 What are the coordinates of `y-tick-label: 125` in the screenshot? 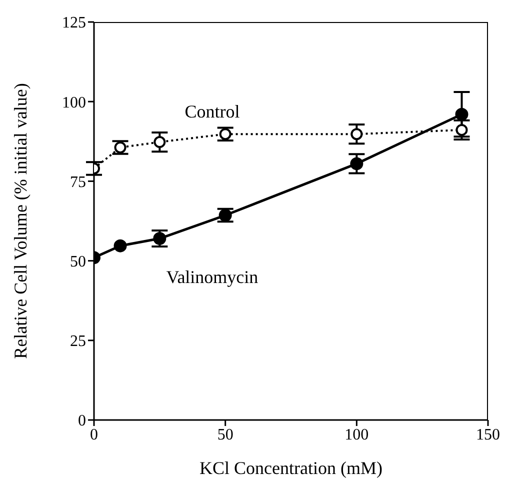 It's located at (74, 23).